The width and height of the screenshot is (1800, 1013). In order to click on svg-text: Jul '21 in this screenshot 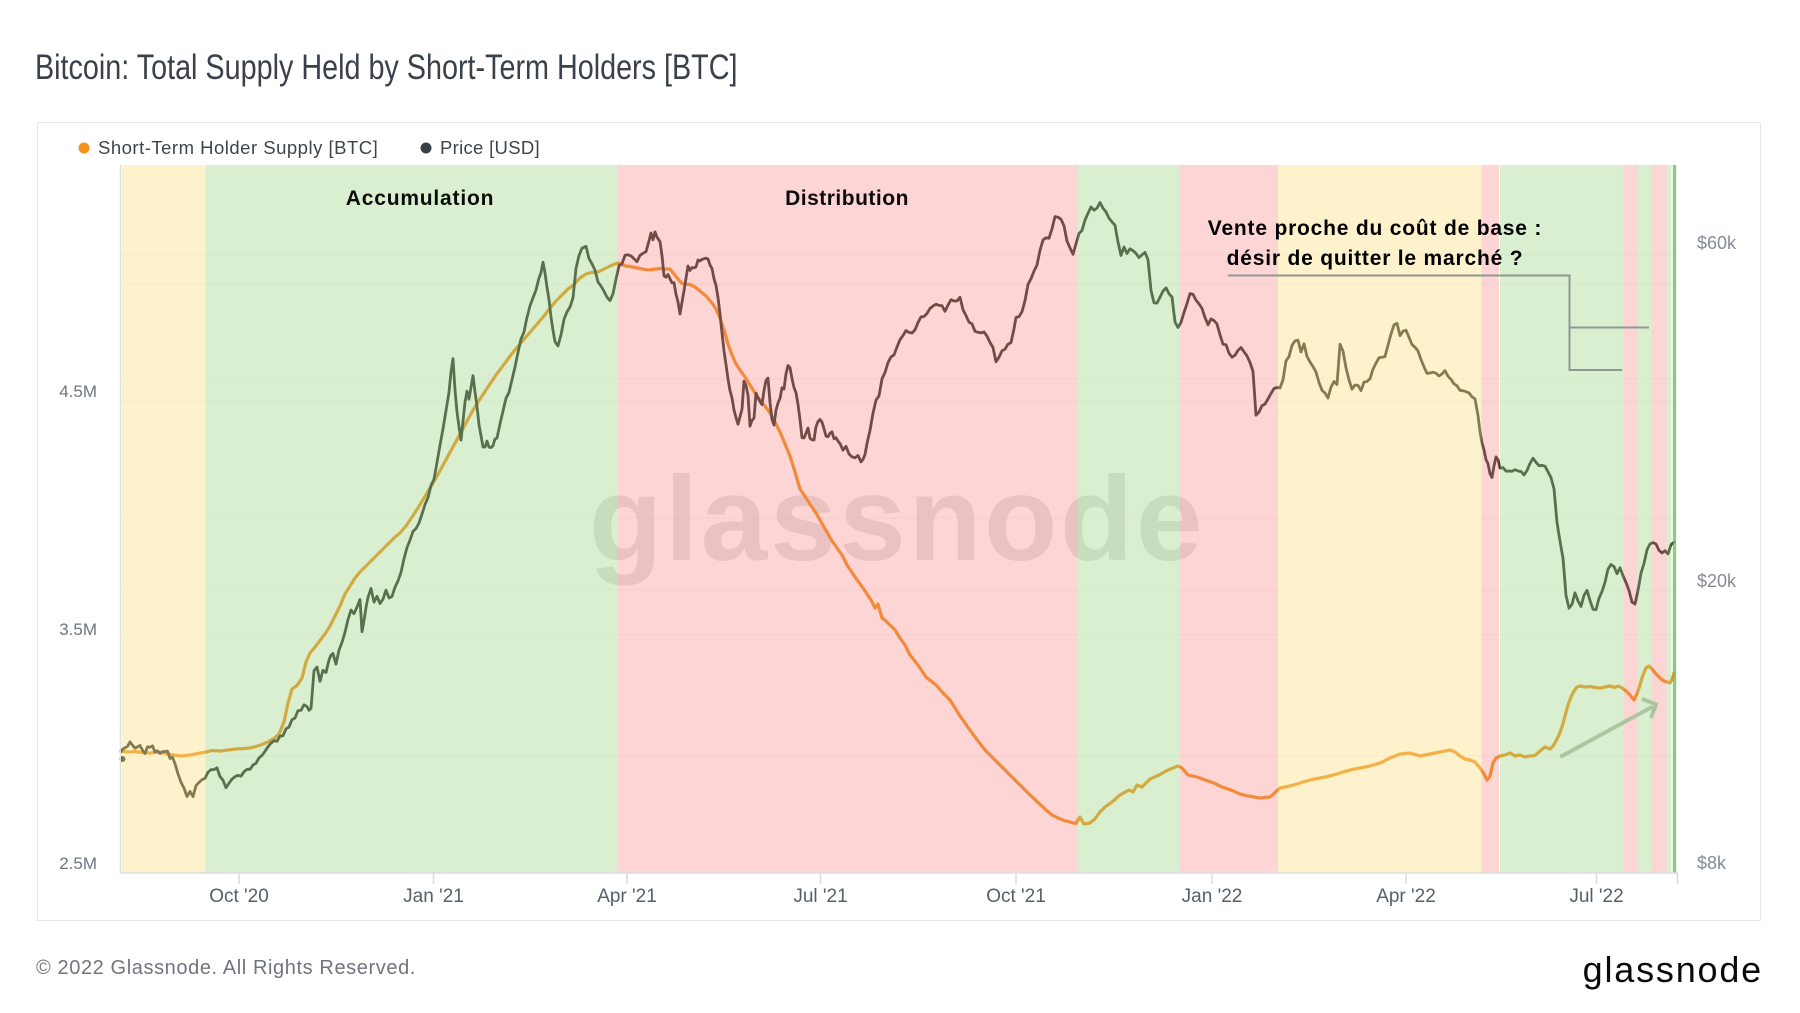, I will do `click(820, 896)`.